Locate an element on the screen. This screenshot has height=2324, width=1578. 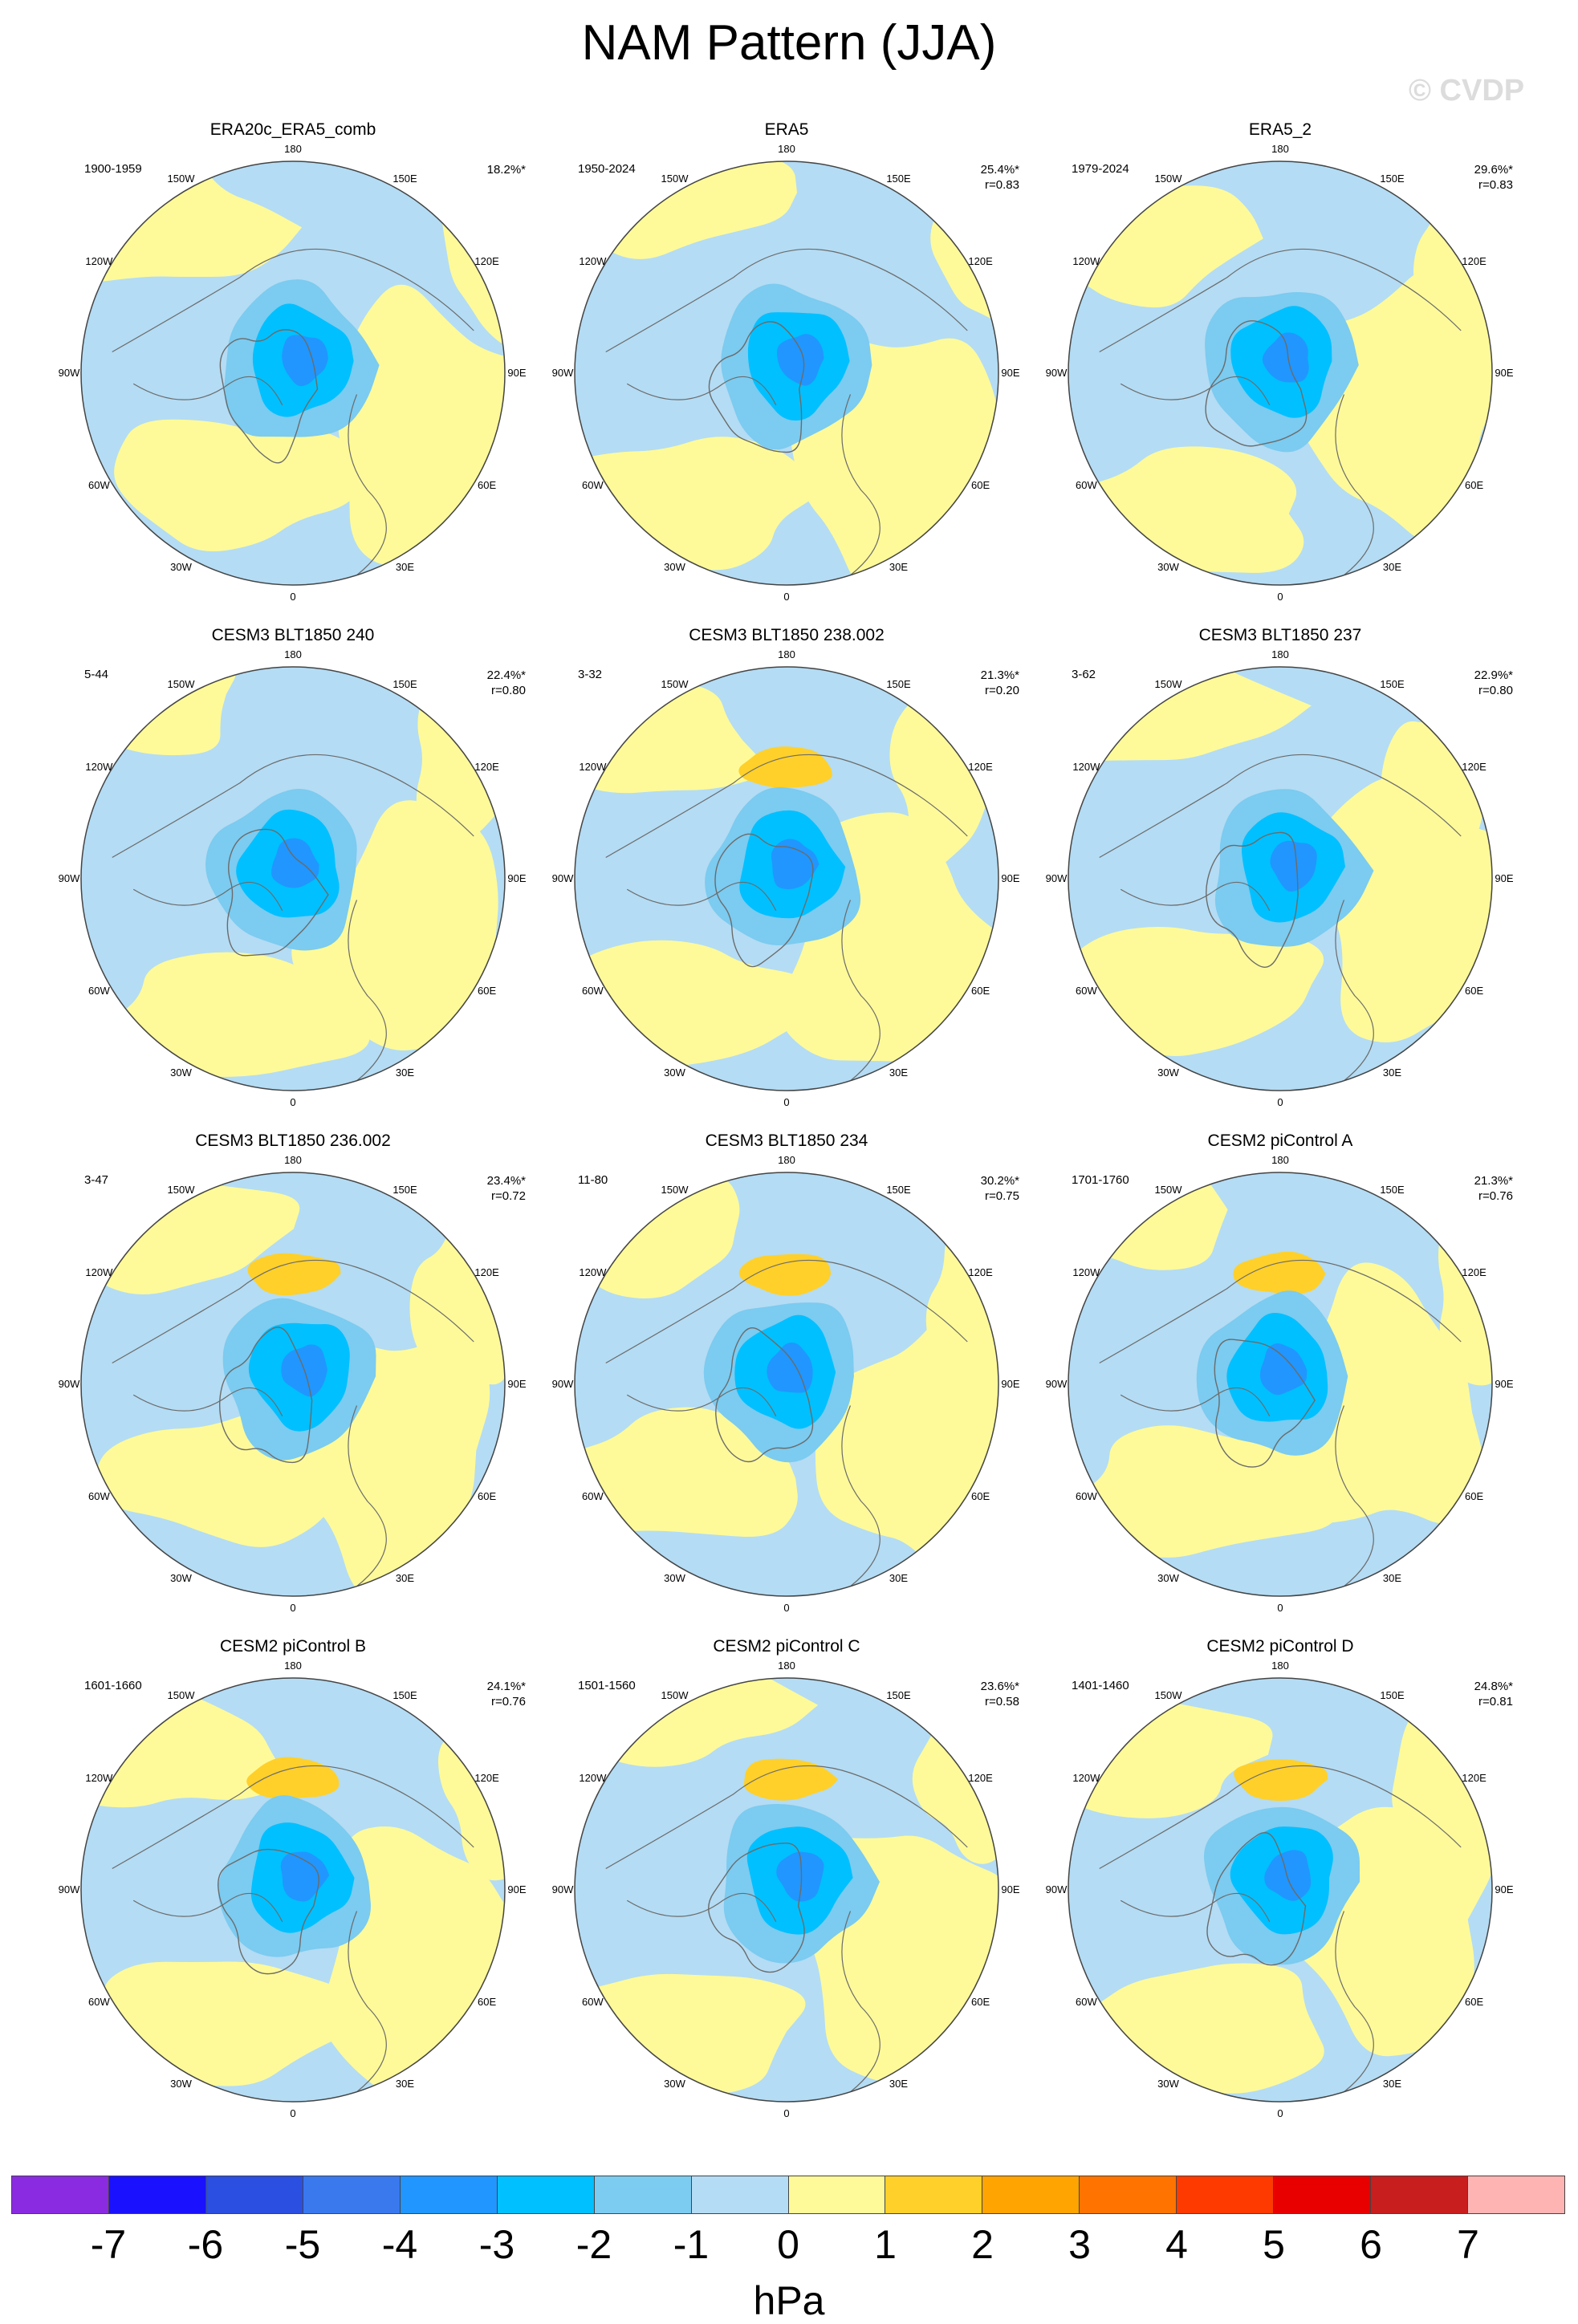
panel-explained-variance: 24.8%* r=0.81 is located at coordinates (1493, 1694).